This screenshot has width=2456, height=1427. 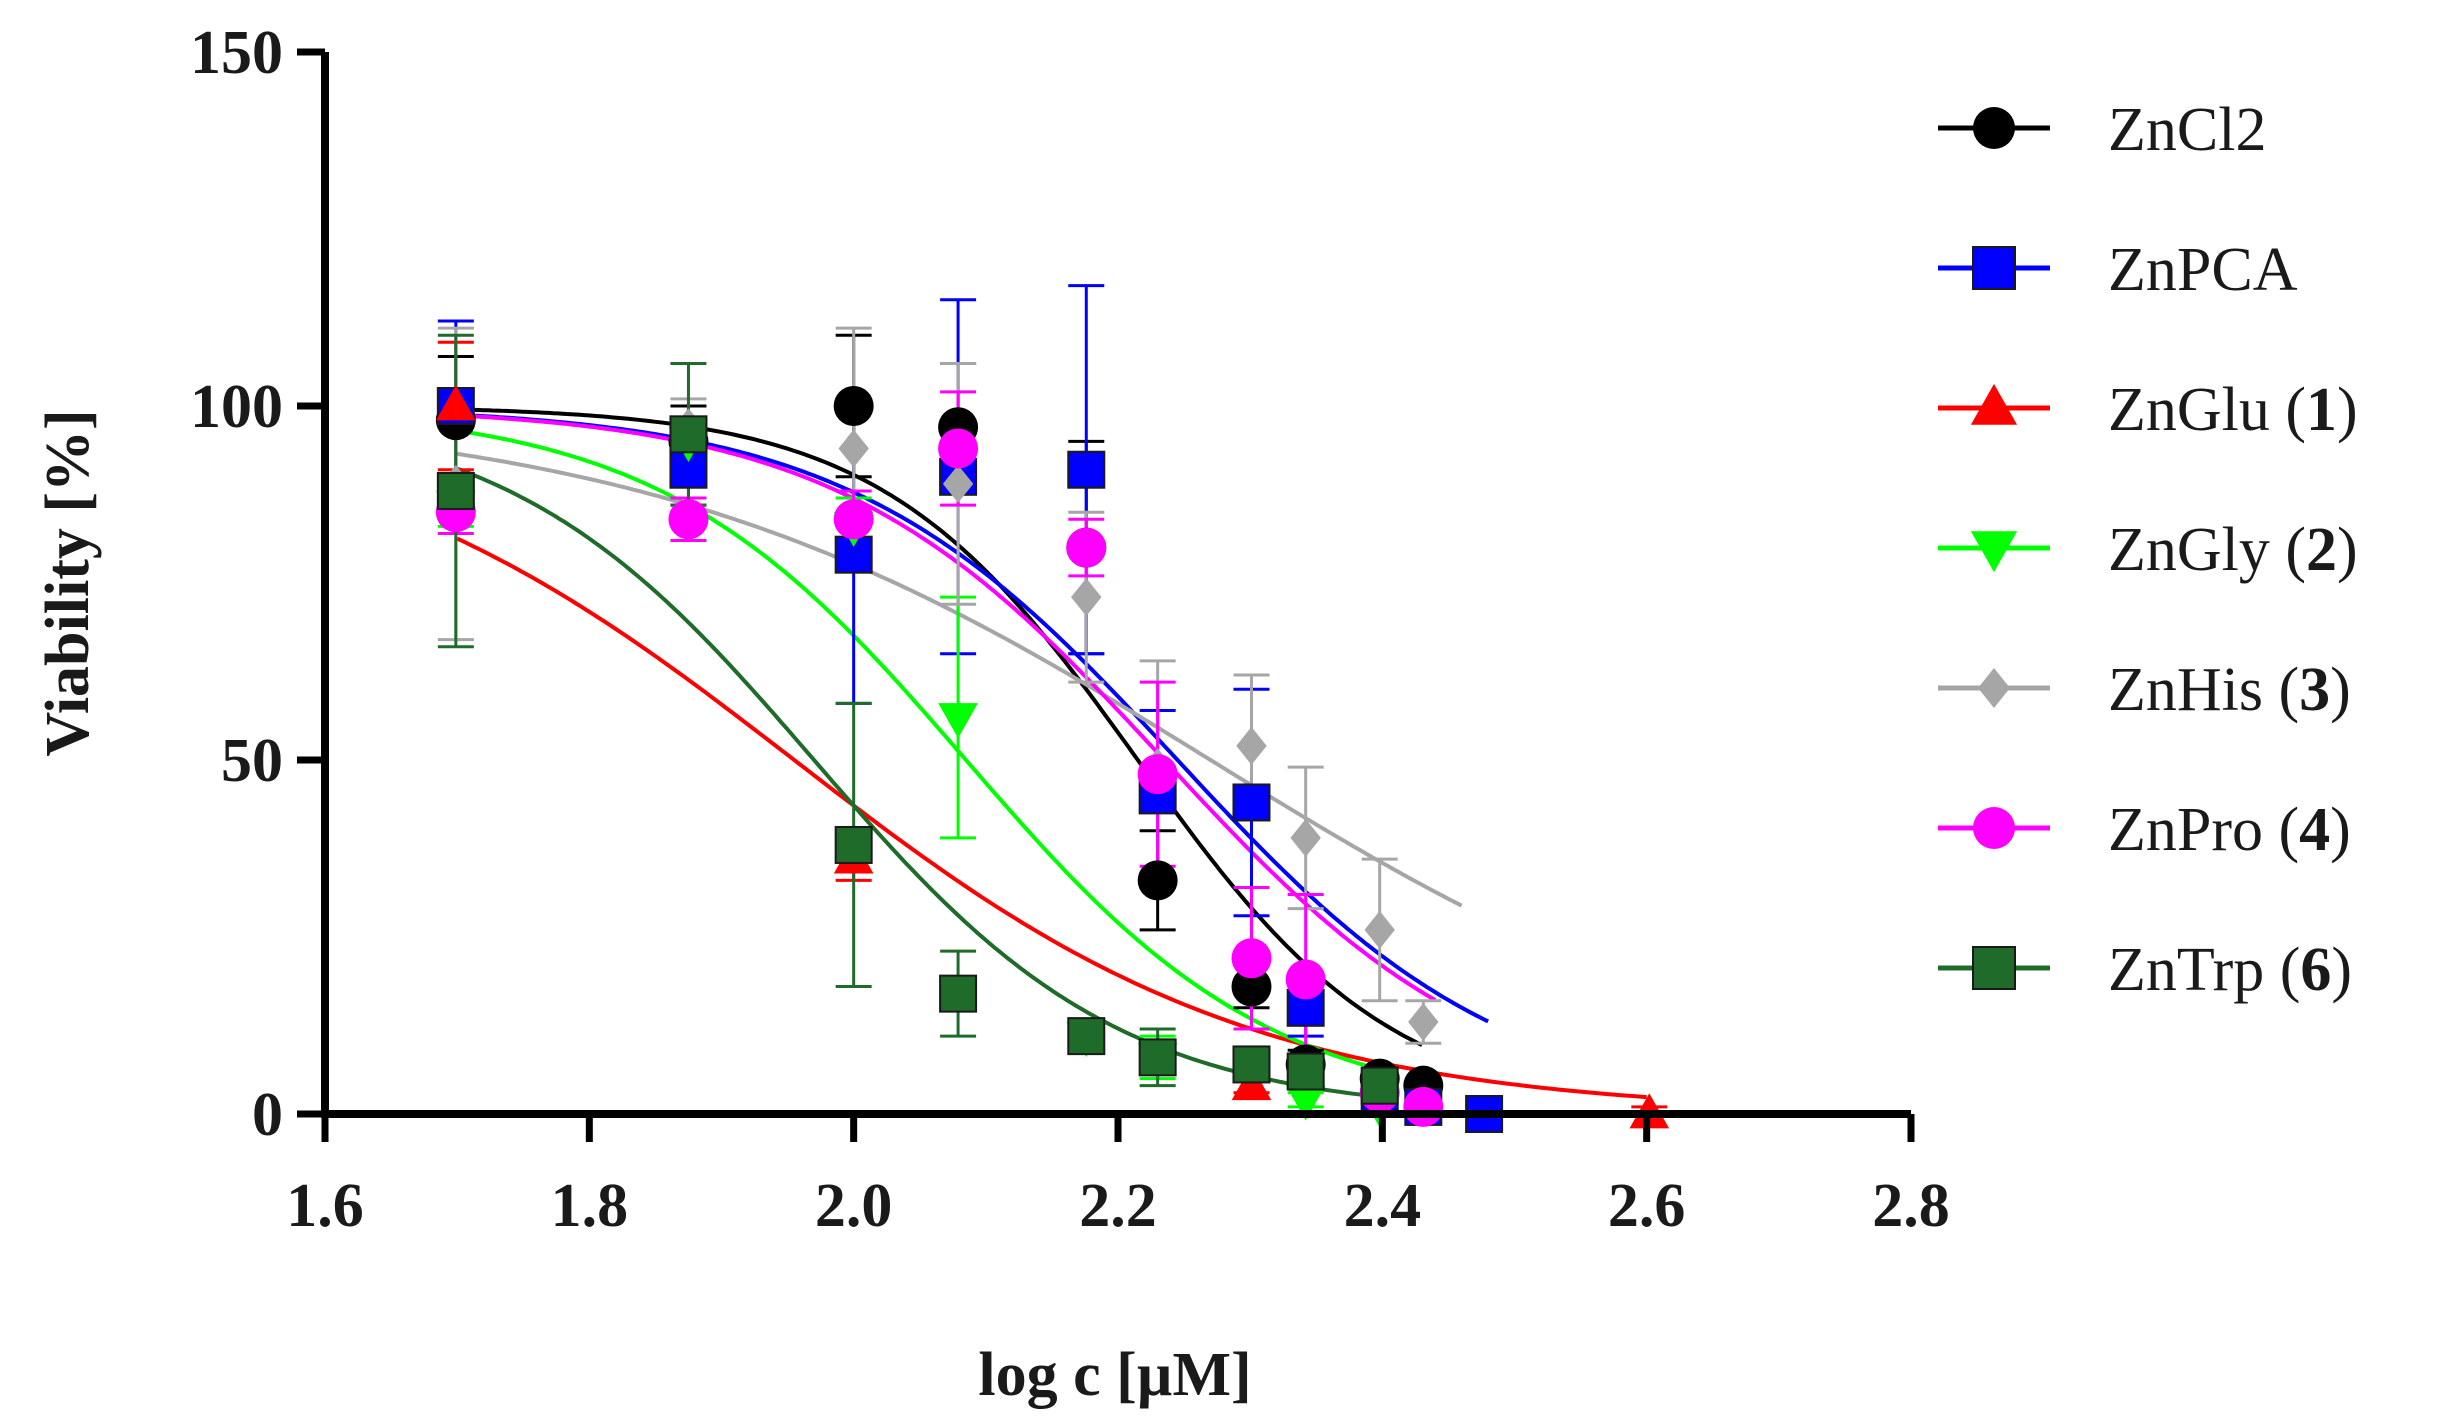 I want to click on legend-label-number: 4, so click(x=2314, y=830).